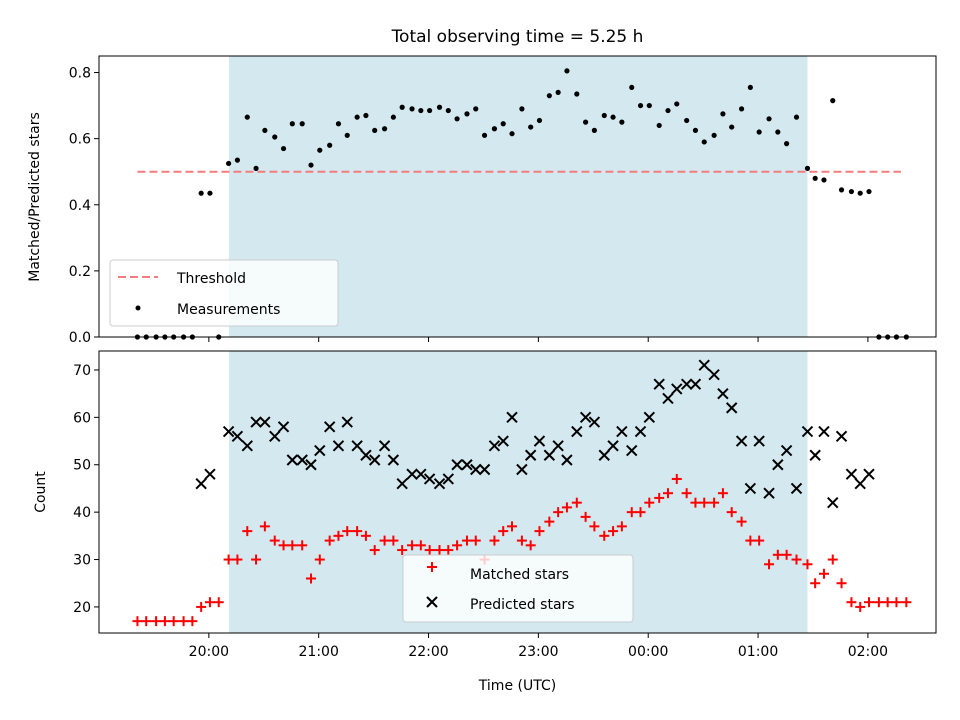 The image size is (960, 720). What do you see at coordinates (319, 652) in the screenshot?
I see `xtick-label: 21:00` at bounding box center [319, 652].